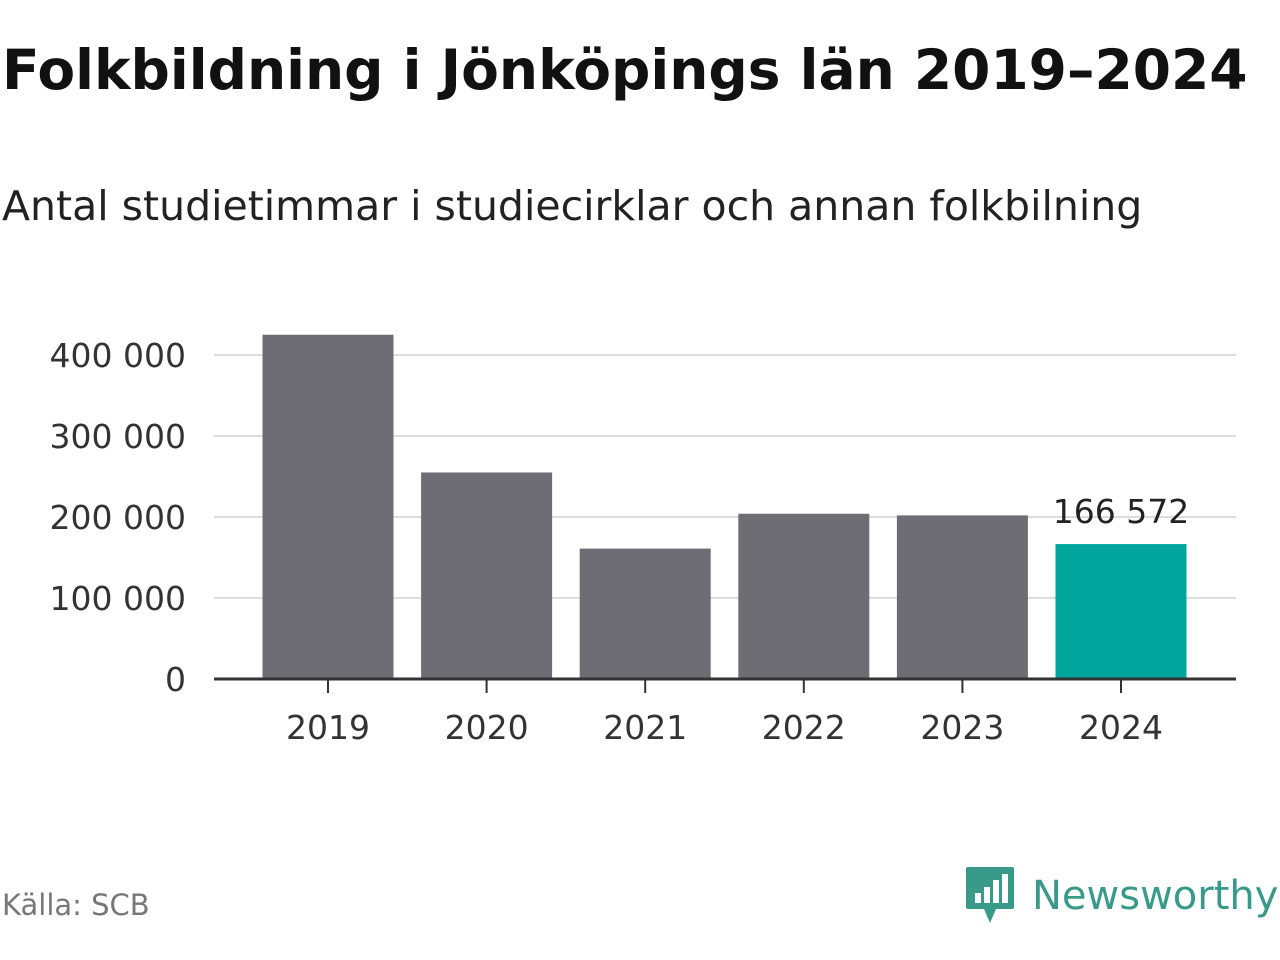  Describe the element at coordinates (118, 355) in the screenshot. I see `y-tick-label: 400 000` at that location.